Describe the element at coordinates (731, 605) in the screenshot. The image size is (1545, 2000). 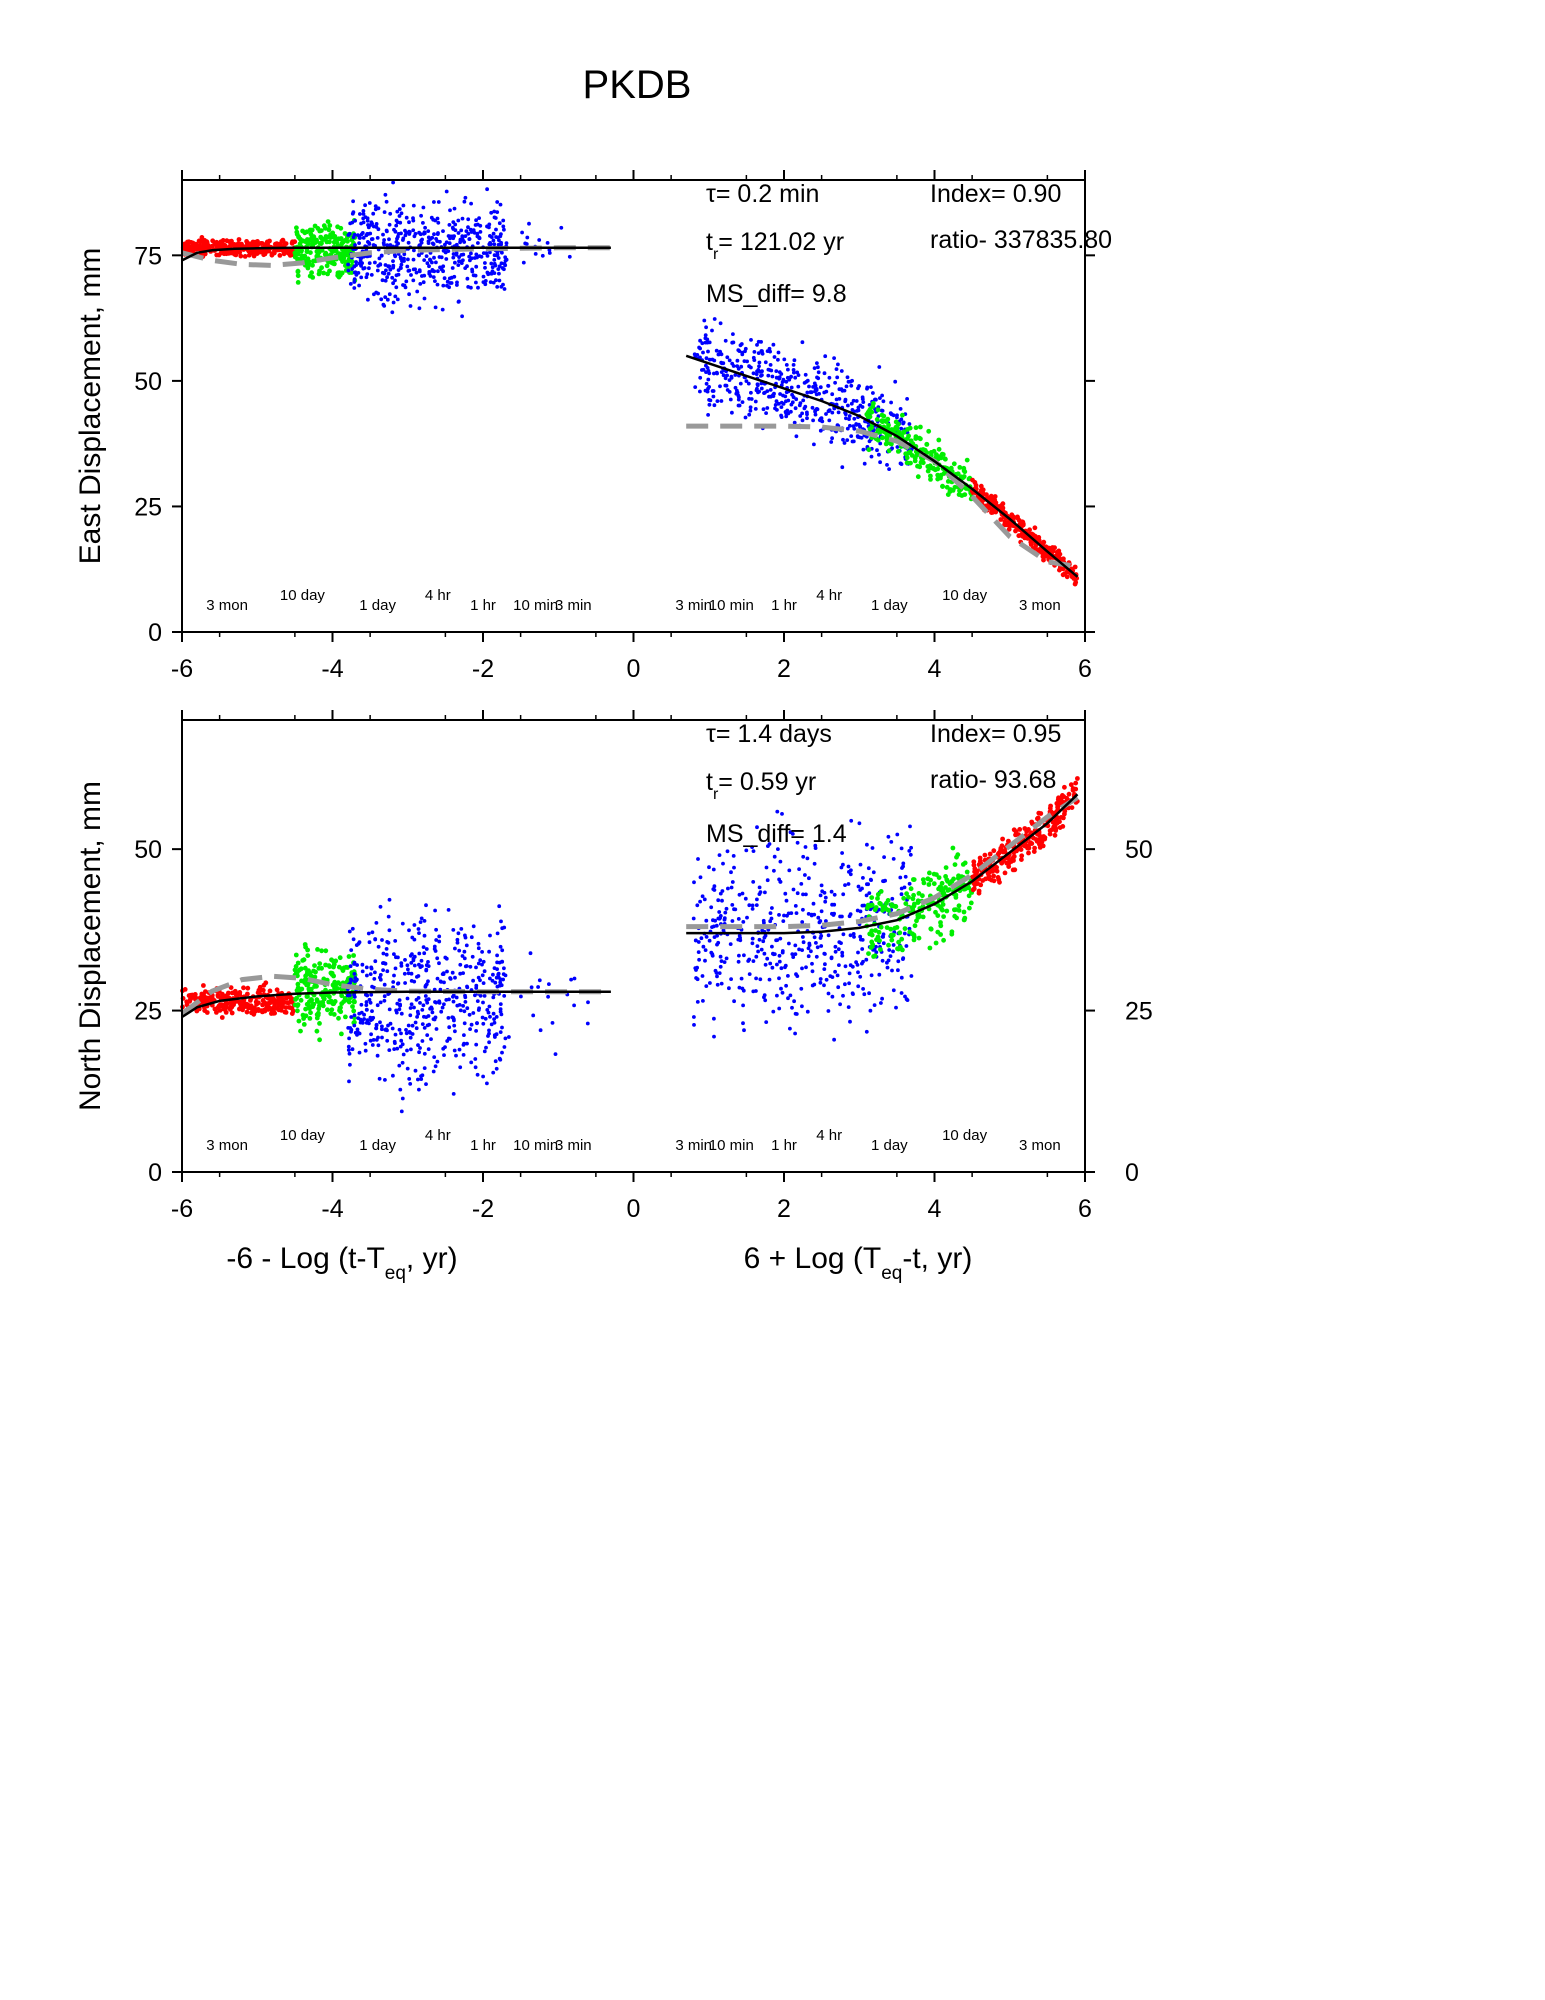
I see `time-scale-label: 10 min` at that location.